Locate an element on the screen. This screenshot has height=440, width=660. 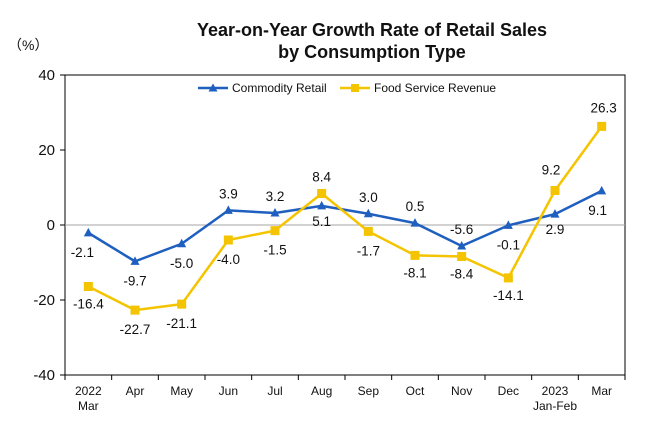
x-tick-label: Nov is located at coordinates (461, 391).